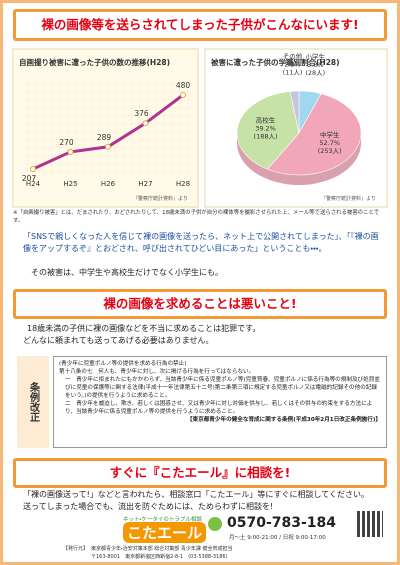 Image resolution: width=400 pixels, height=565 pixels. What do you see at coordinates (275, 62) in the screenshot?
I see `chart-title: 被害に遭った子供の学職別割合(H28)` at bounding box center [275, 62].